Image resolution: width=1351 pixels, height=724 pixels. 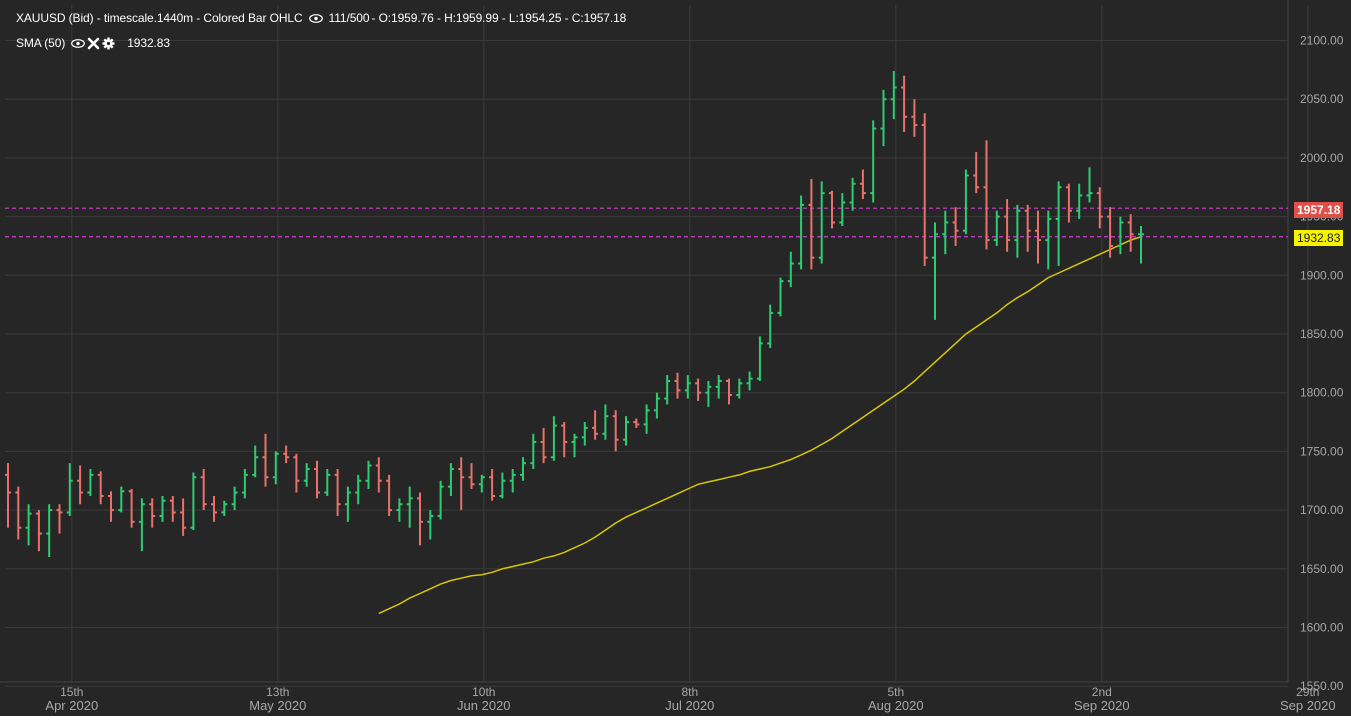 I want to click on y-tick-label: 1900.00, so click(x=1322, y=275).